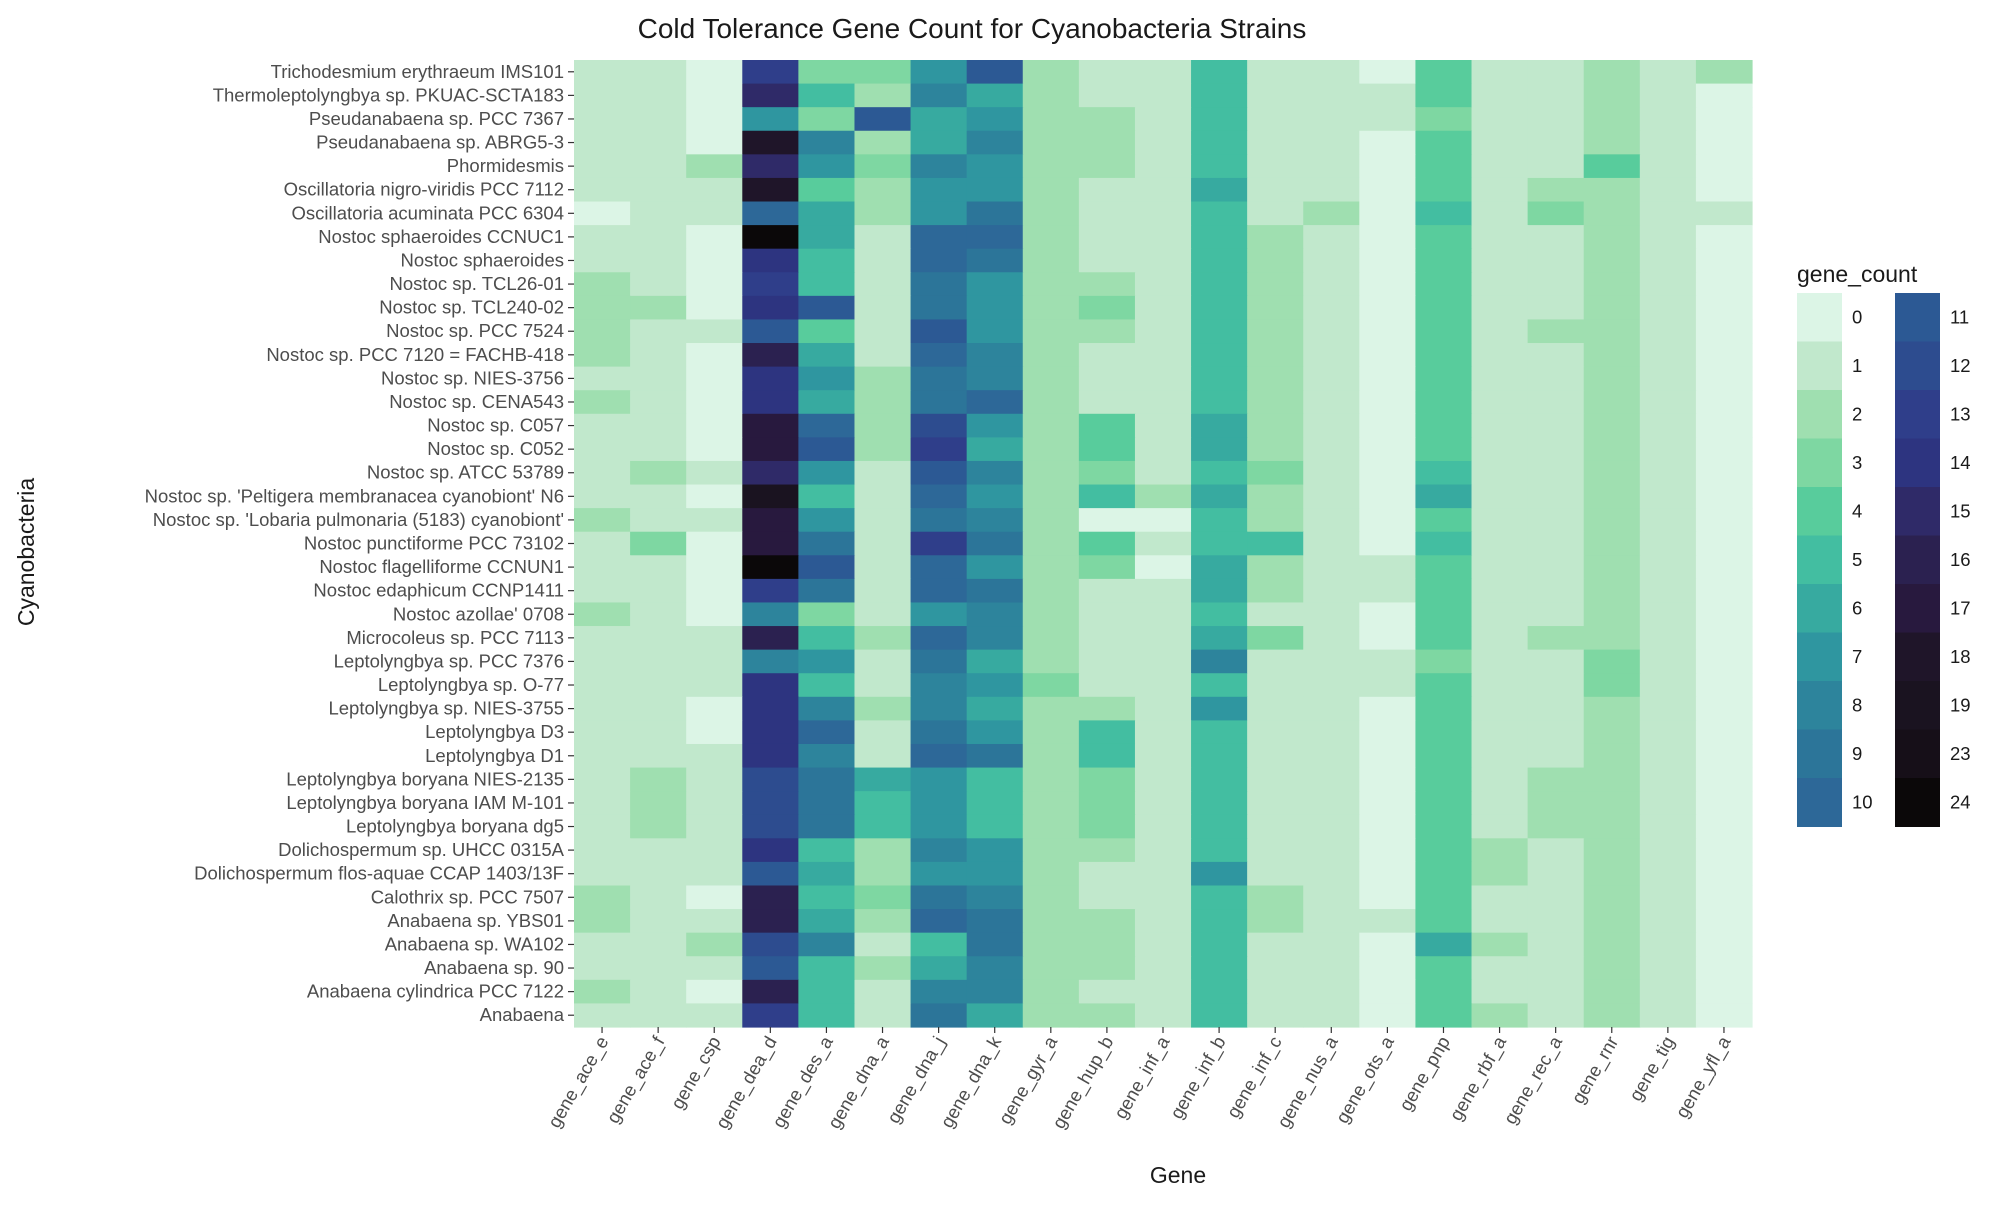  Describe the element at coordinates (425, 802) in the screenshot. I see `y-tick-label: Leptolyngbya boryana IAM M-101` at that location.